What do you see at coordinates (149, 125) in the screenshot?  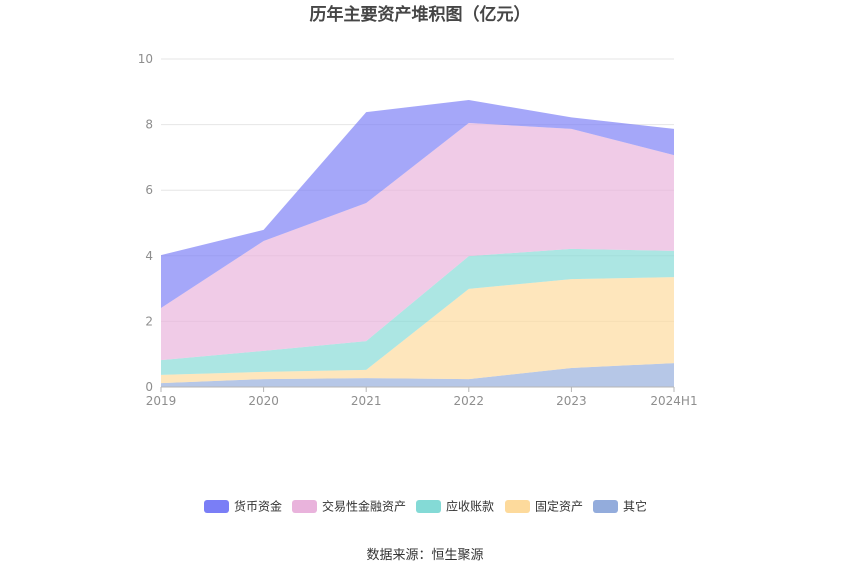 I see `y-tick-label: 8` at bounding box center [149, 125].